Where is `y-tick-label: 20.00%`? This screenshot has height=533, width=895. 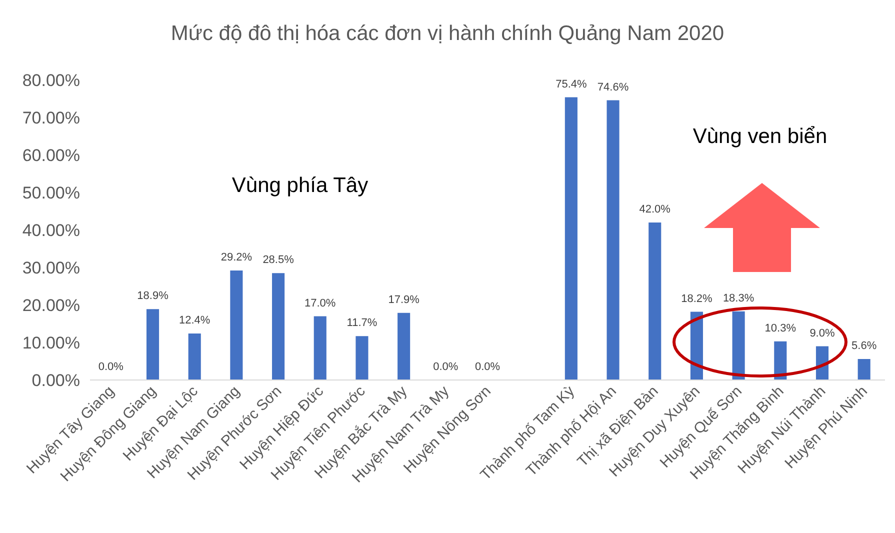 y-tick-label: 20.00% is located at coordinates (51, 305).